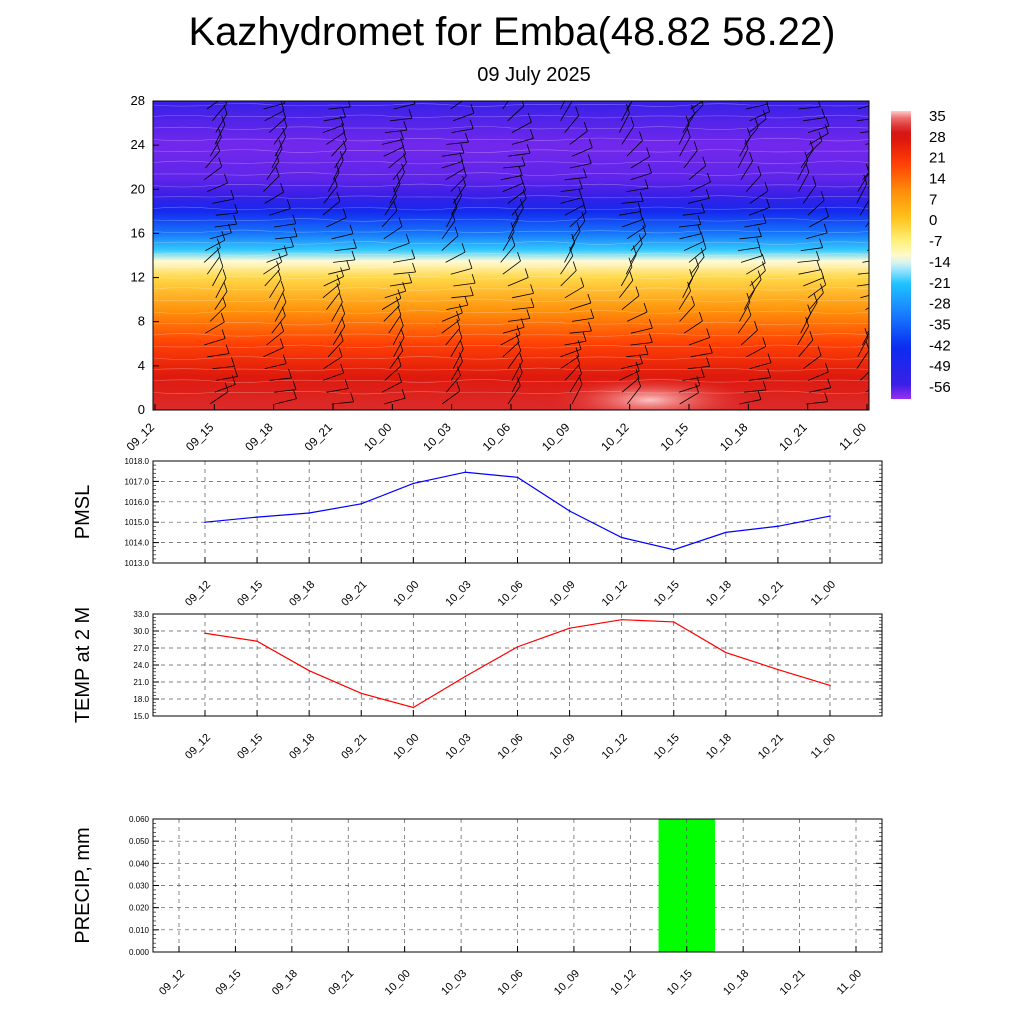 Image resolution: width=1024 pixels, height=1024 pixels. Describe the element at coordinates (850, 983) in the screenshot. I see `x-tick-label: 11_00` at that location.